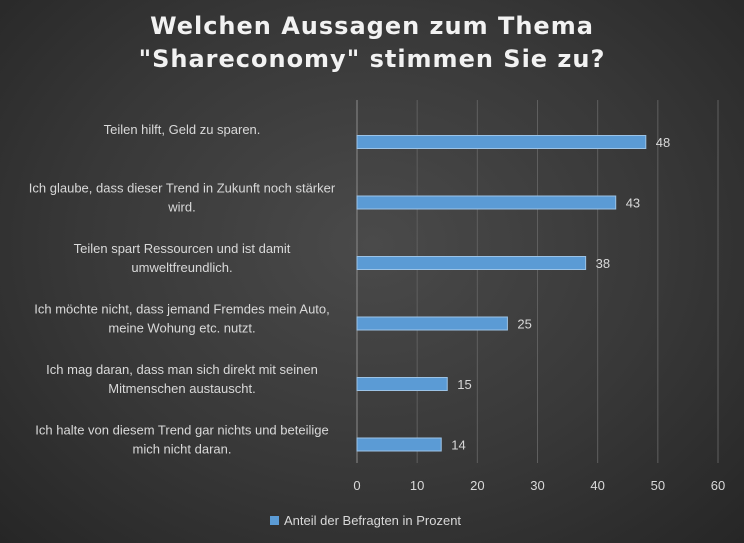 The width and height of the screenshot is (744, 543). What do you see at coordinates (182, 248) in the screenshot?
I see `category-label: Teilen spart Ressourcen und ist damit` at bounding box center [182, 248].